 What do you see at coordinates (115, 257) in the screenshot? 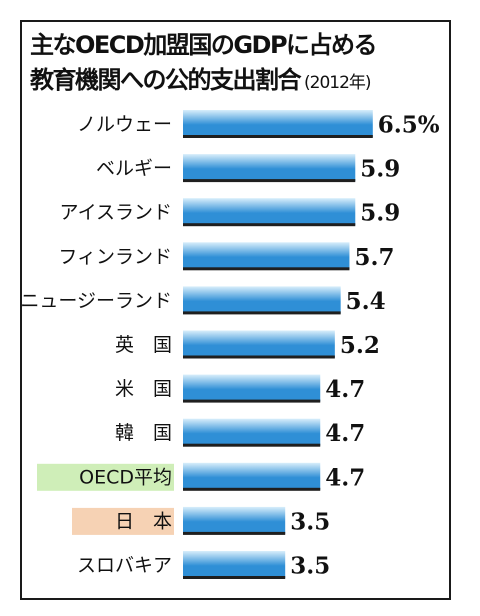
I see `category-label: フィンランド` at bounding box center [115, 257].